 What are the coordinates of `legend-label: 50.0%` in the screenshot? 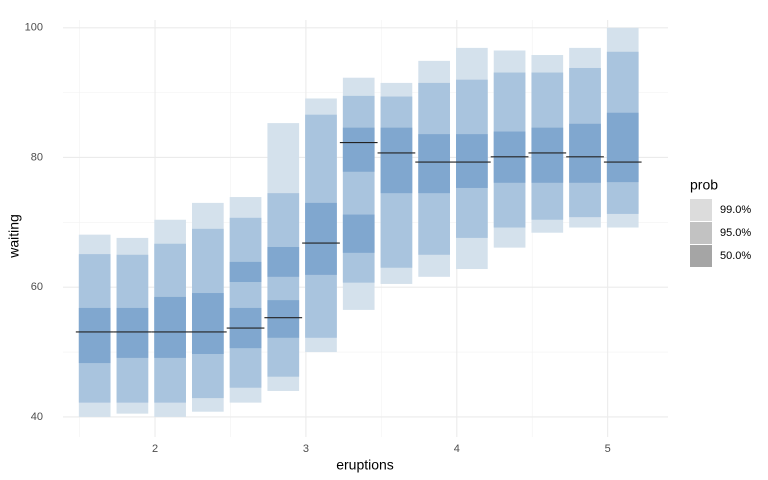 It's located at (735, 256).